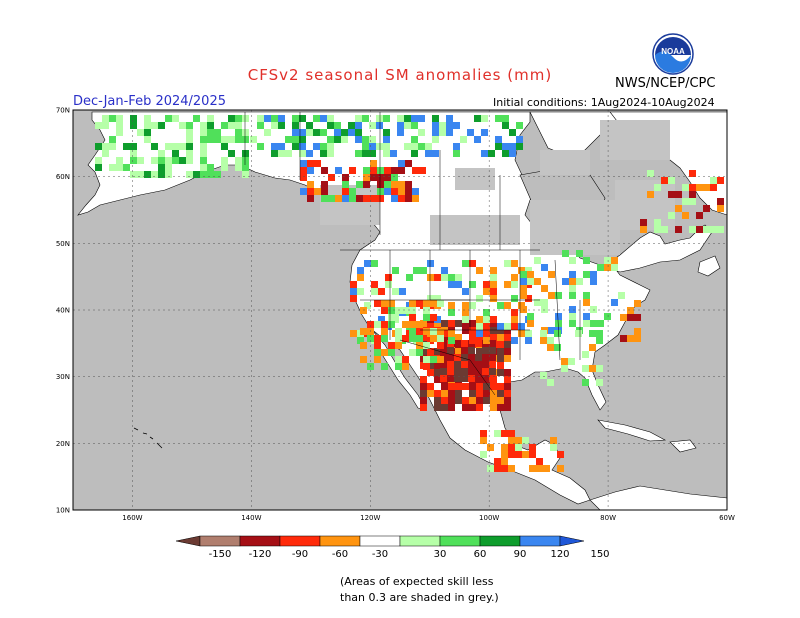 Image resolution: width=800 pixels, height=618 pixels. What do you see at coordinates (419, 597) in the screenshot?
I see `footnote-line-2: than 0.3 are shaded in grey.)` at bounding box center [419, 597].